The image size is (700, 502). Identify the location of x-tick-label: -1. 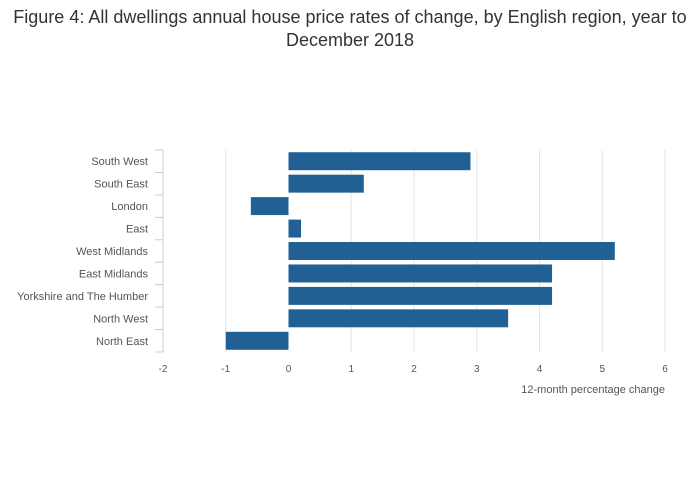
(225, 369).